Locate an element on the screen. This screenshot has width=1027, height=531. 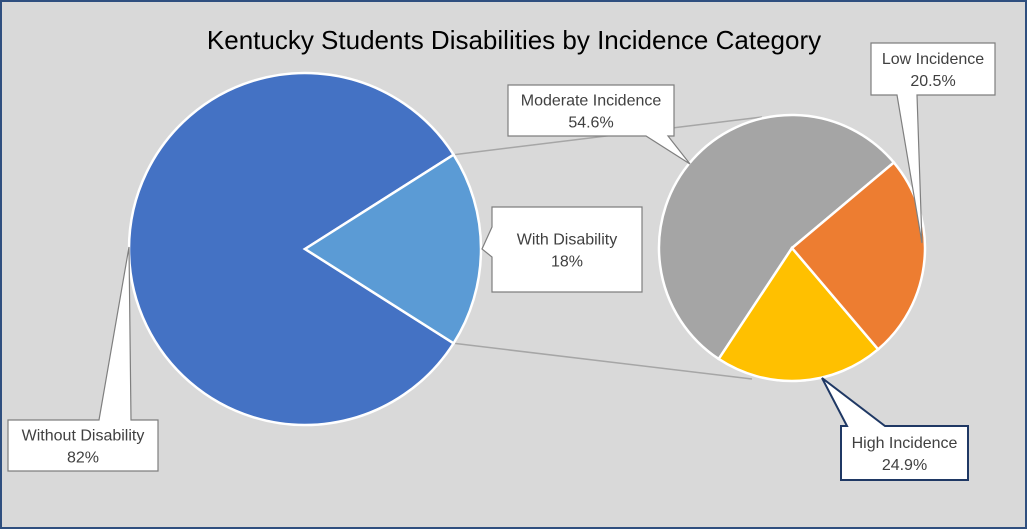
callout-with-disability: With Disability 18% is located at coordinates (562, 249).